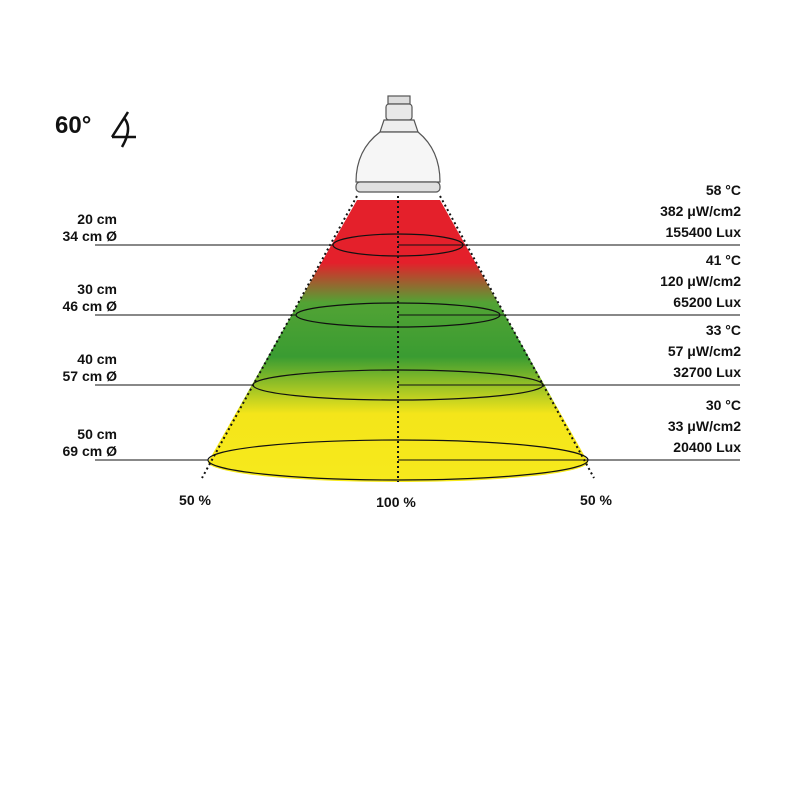 This screenshot has width=800, height=800. What do you see at coordinates (90, 376) in the screenshot?
I see `diameter: 57 cm Ø` at bounding box center [90, 376].